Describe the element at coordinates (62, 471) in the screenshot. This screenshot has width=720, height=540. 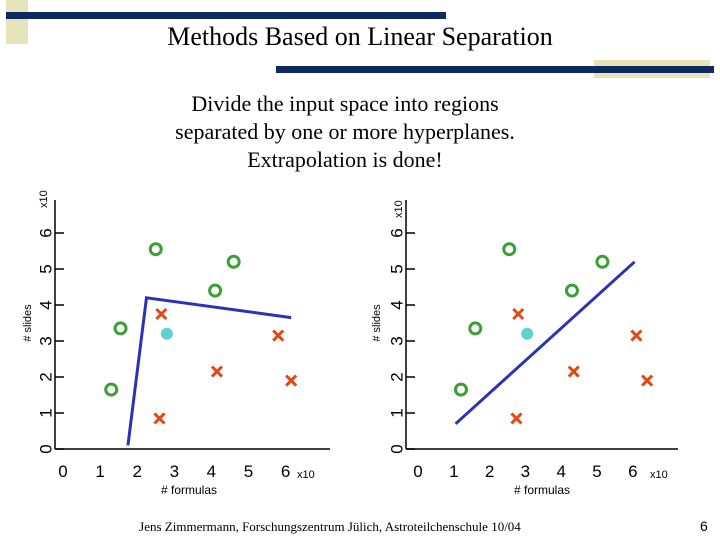
I see `left-x-tick-label: 0` at that location.